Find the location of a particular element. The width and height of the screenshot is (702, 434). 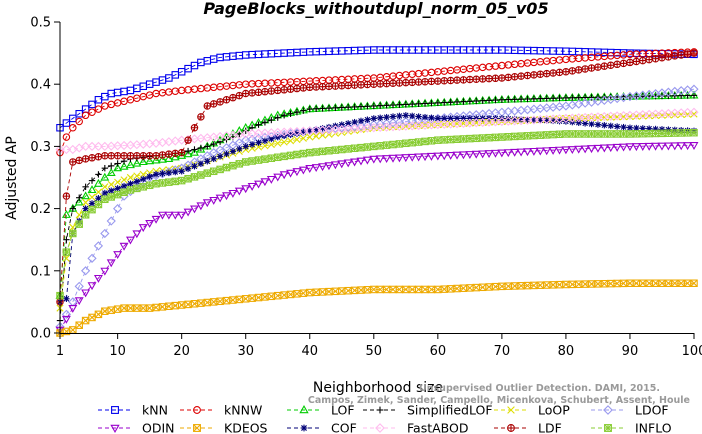

x-tick-label-20: 20 is located at coordinates (181, 351).